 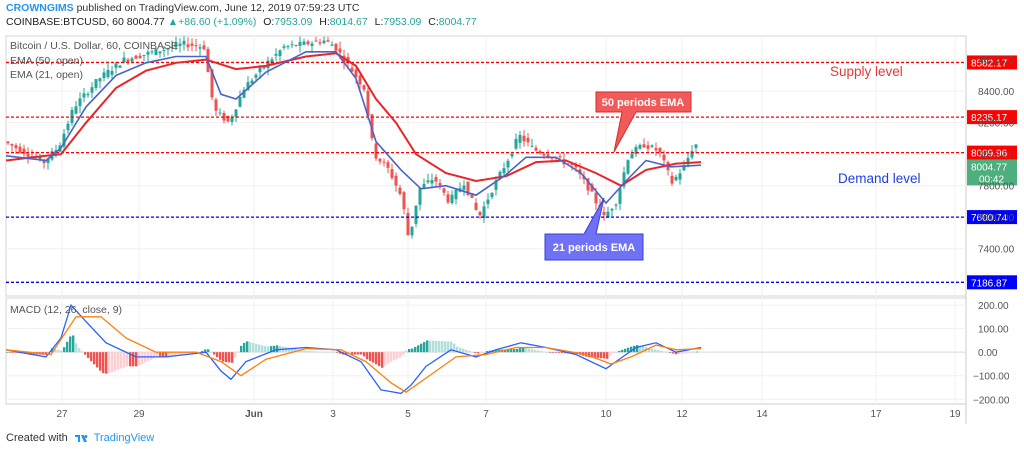 I want to click on ema50-legend: EMA (50, open), so click(x=46, y=61).